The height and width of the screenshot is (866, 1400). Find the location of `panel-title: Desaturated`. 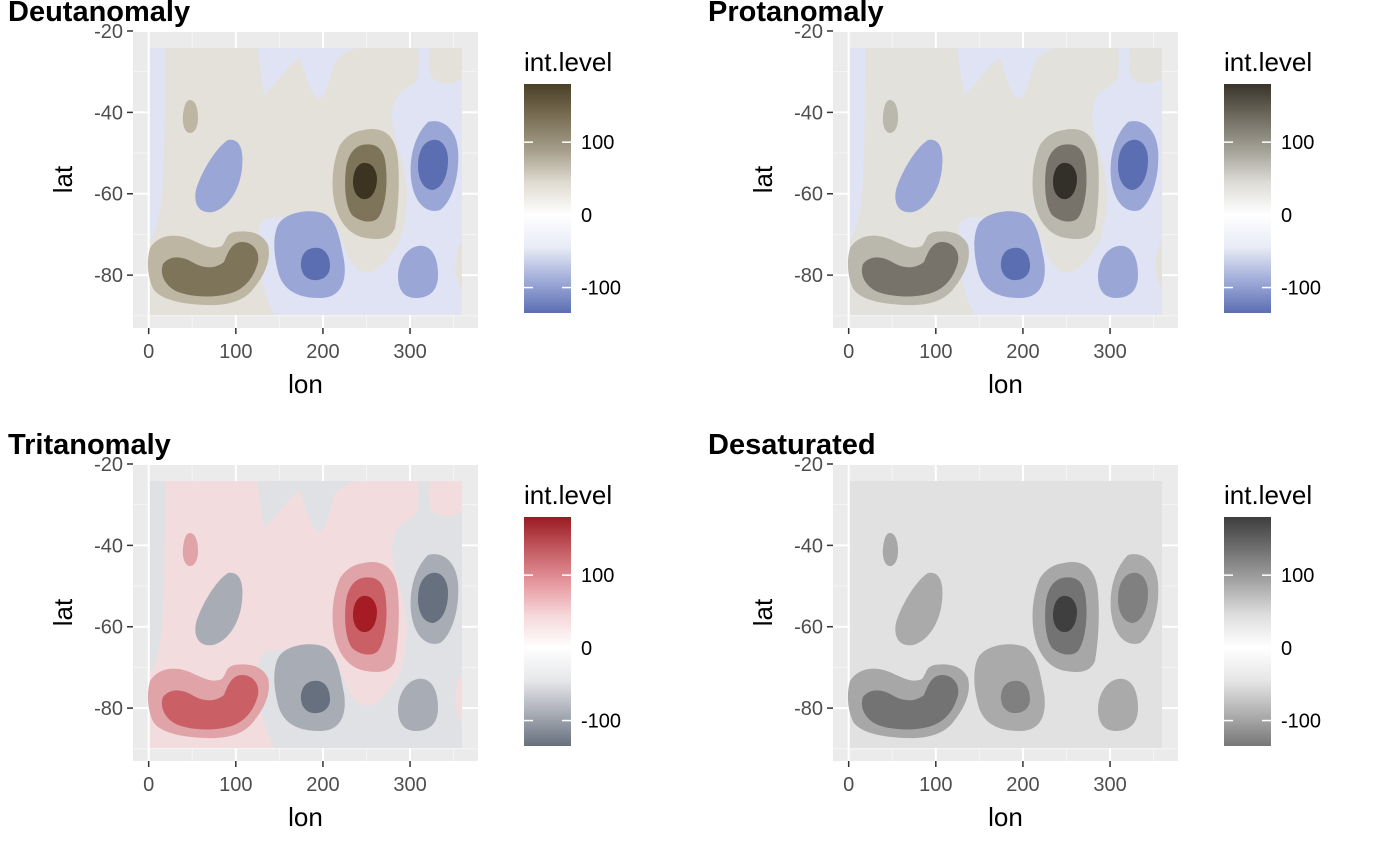

panel-title: Desaturated is located at coordinates (792, 445).